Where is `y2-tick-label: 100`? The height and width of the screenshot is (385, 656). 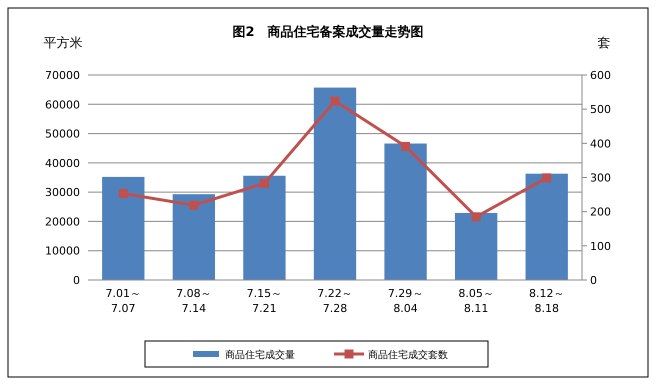 y2-tick-label: 100 is located at coordinates (600, 246).